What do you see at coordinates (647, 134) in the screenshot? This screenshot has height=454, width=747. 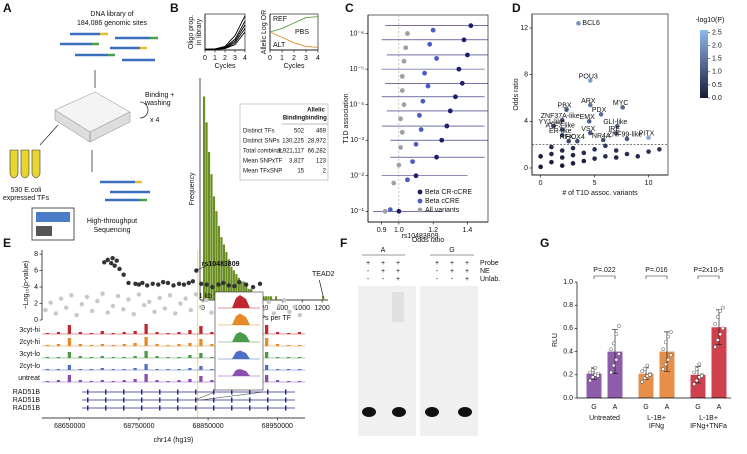 I see `point-label: PITX` at bounding box center [647, 134].